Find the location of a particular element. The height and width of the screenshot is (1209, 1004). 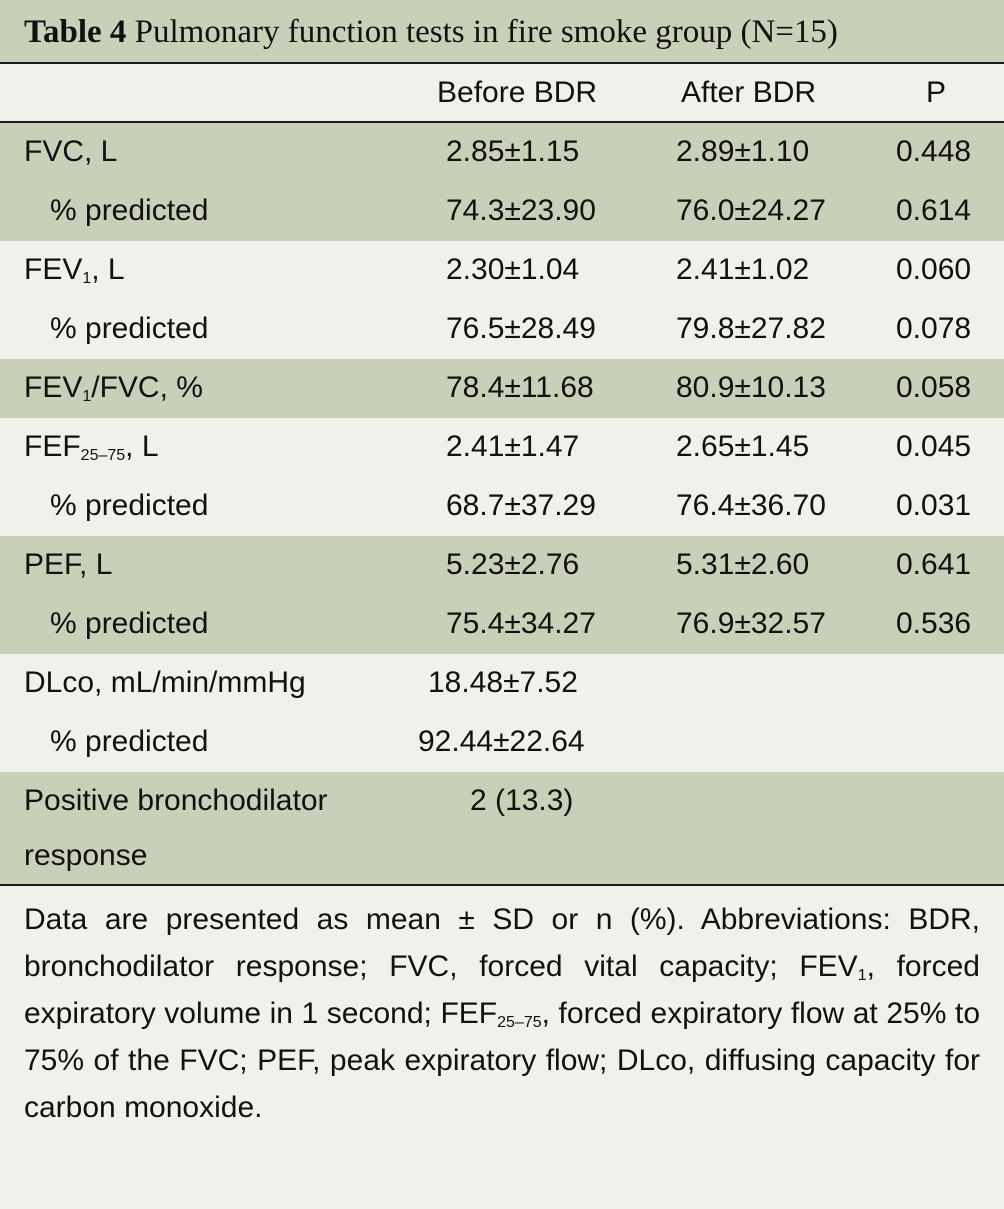

after-value: 79.8±27.82 is located at coordinates (751, 328).